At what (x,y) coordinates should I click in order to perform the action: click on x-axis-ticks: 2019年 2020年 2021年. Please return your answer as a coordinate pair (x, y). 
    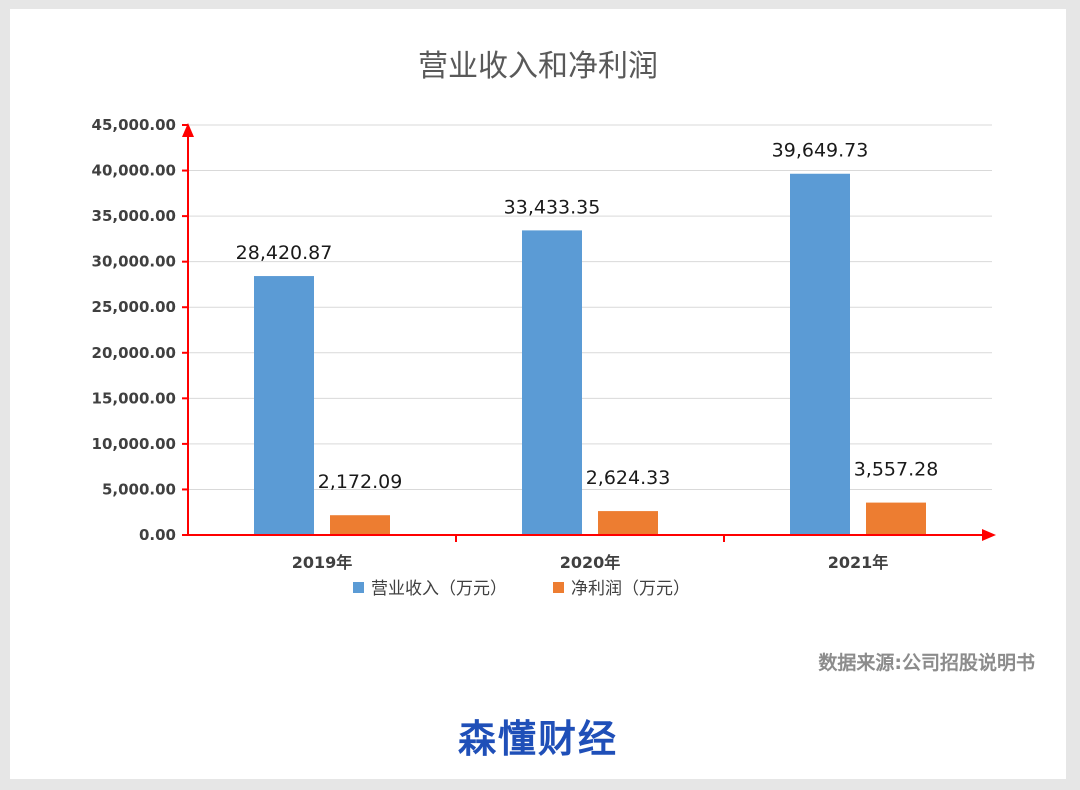
    Looking at the image, I should click on (590, 553).